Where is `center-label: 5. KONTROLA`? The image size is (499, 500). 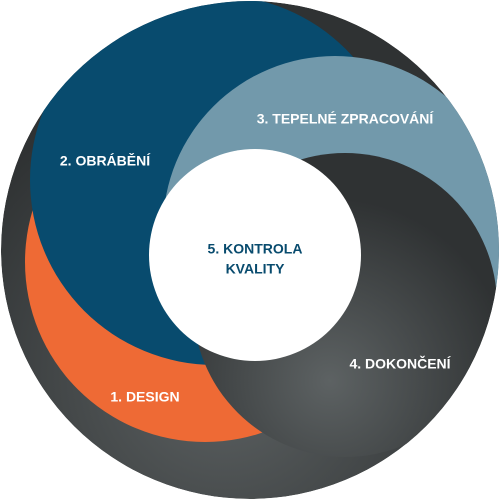 center-label: 5. KONTROLA is located at coordinates (255, 249).